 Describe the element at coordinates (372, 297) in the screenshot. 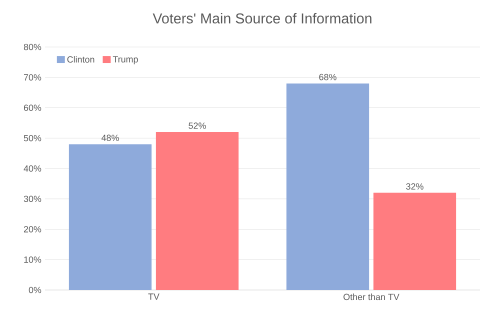

I see `x-tick-label: Other than TV` at that location.